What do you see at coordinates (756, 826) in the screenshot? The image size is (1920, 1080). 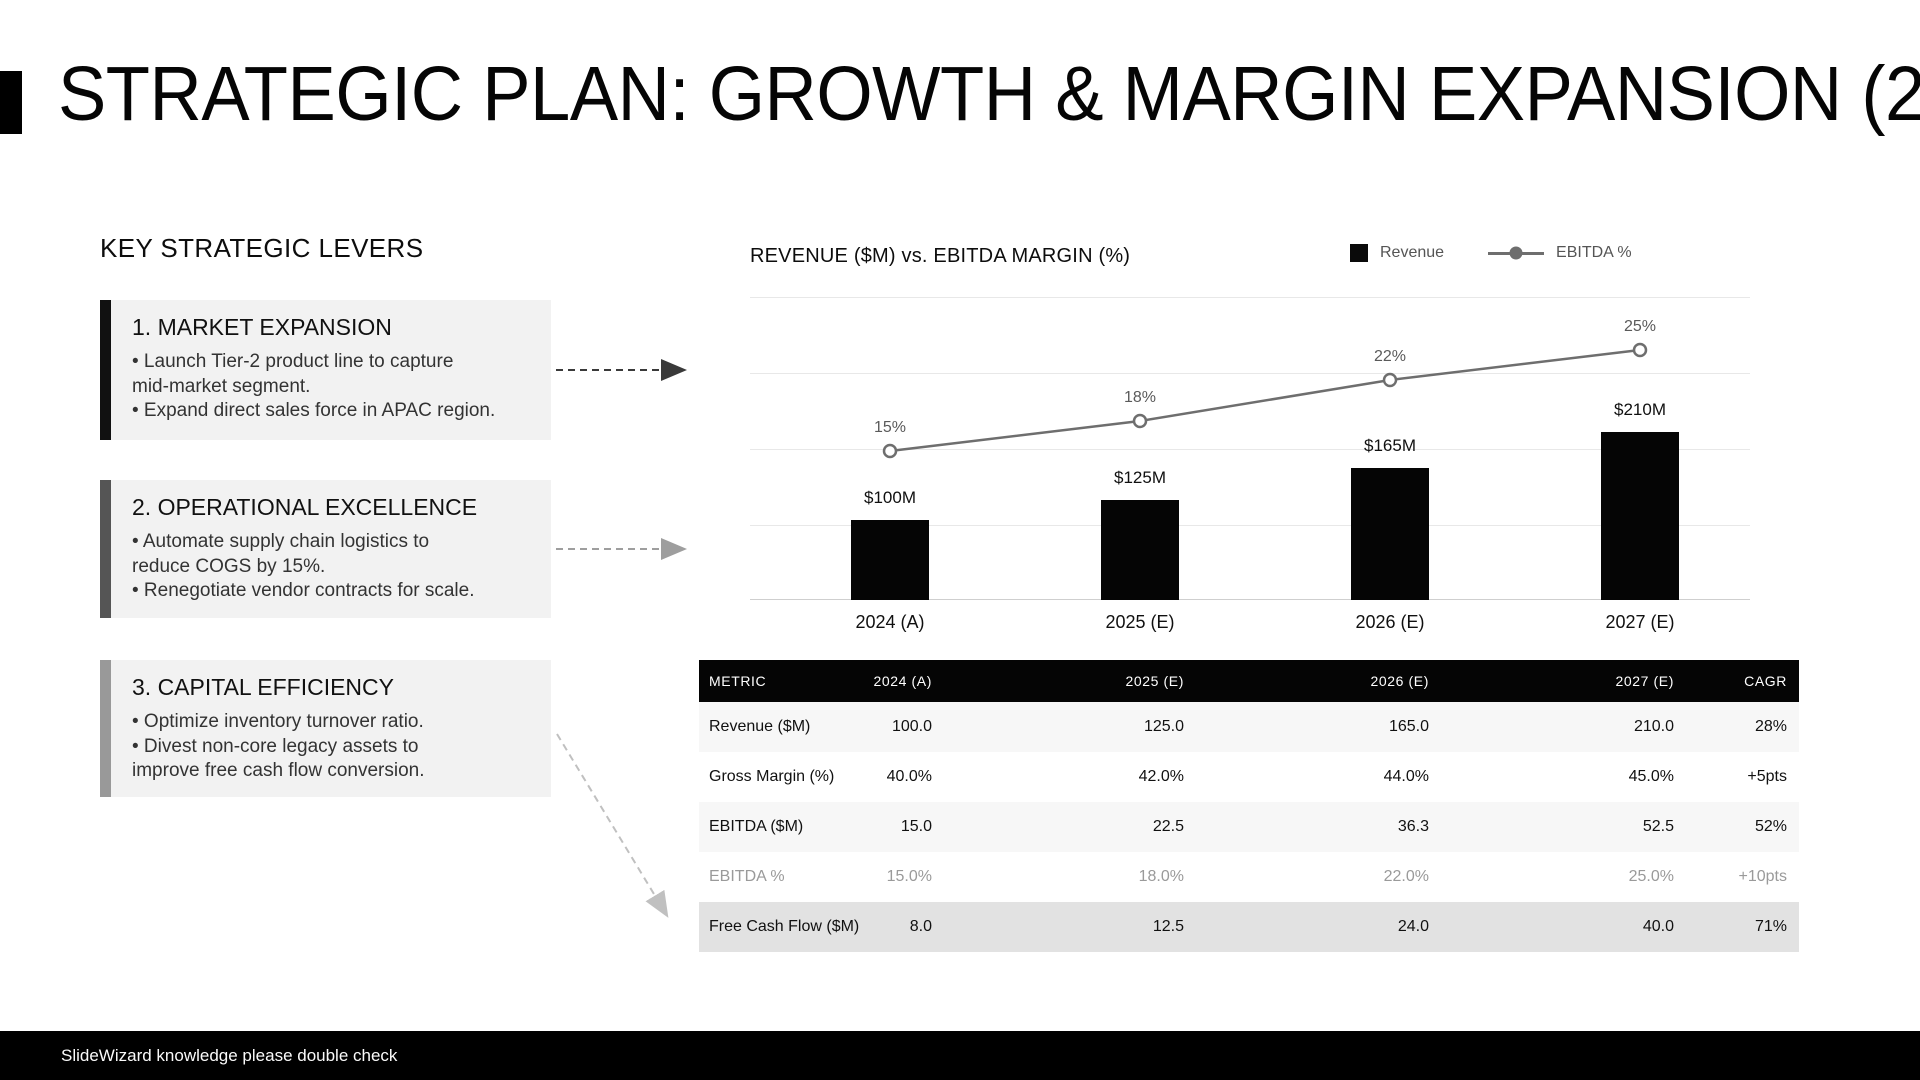 I see `table-cell: EBITDA ($M)` at bounding box center [756, 826].